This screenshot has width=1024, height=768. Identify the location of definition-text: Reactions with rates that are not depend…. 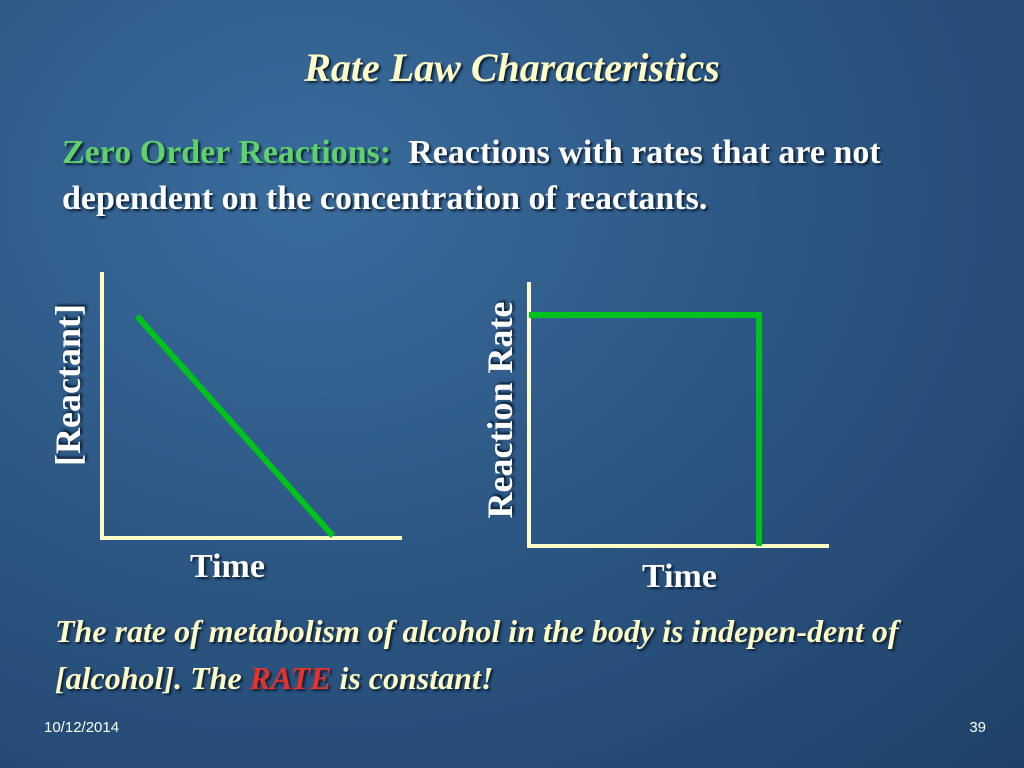
(471, 175).